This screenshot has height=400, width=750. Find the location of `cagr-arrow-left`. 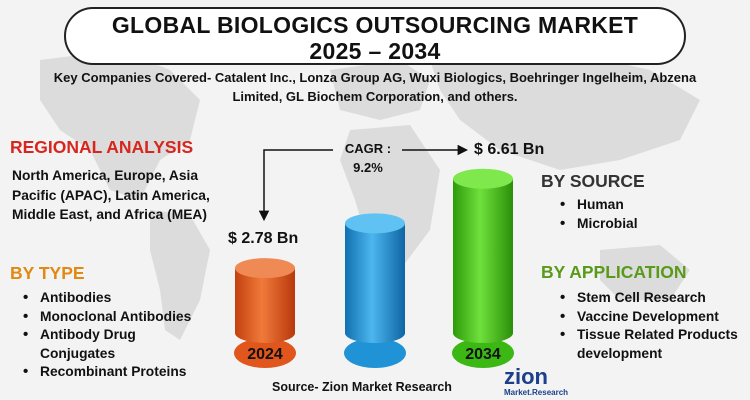

cagr-arrow-left is located at coordinates (295, 185).